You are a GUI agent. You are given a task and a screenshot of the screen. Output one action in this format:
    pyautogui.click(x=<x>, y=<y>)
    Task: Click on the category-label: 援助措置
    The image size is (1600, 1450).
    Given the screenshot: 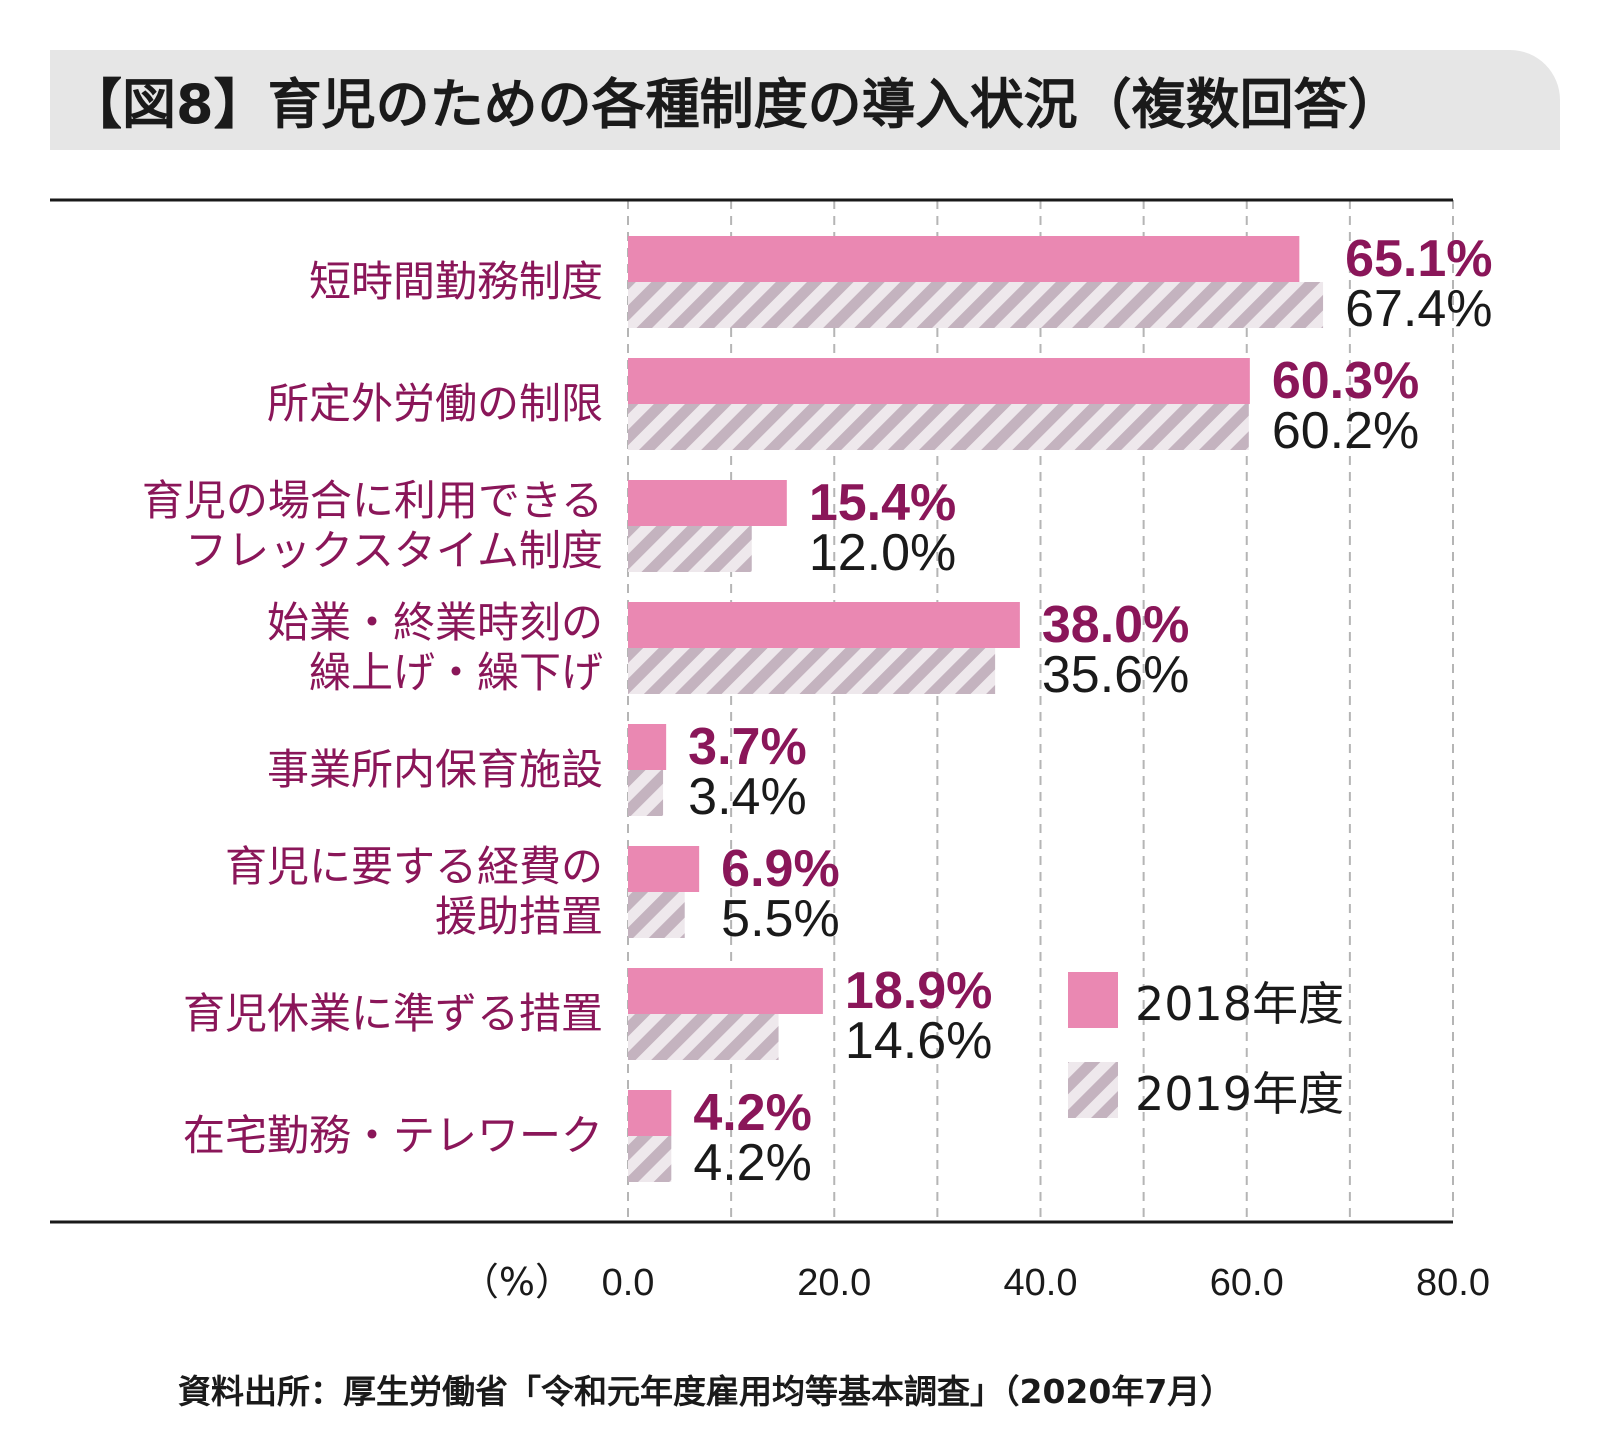 What is the action you would take?
    pyautogui.click(x=519, y=916)
    